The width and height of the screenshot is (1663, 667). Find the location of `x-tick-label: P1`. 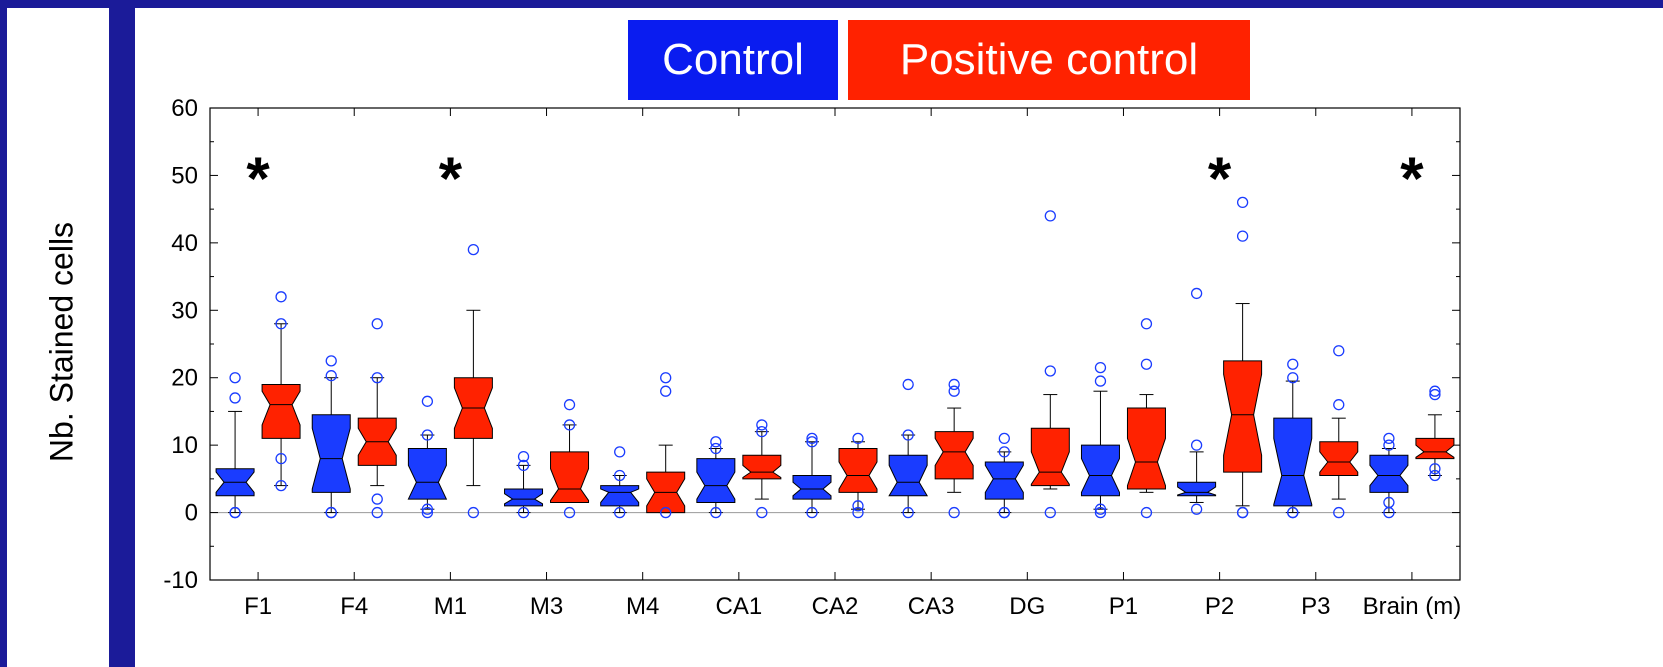

x-tick-label: P1 is located at coordinates (1123, 606).